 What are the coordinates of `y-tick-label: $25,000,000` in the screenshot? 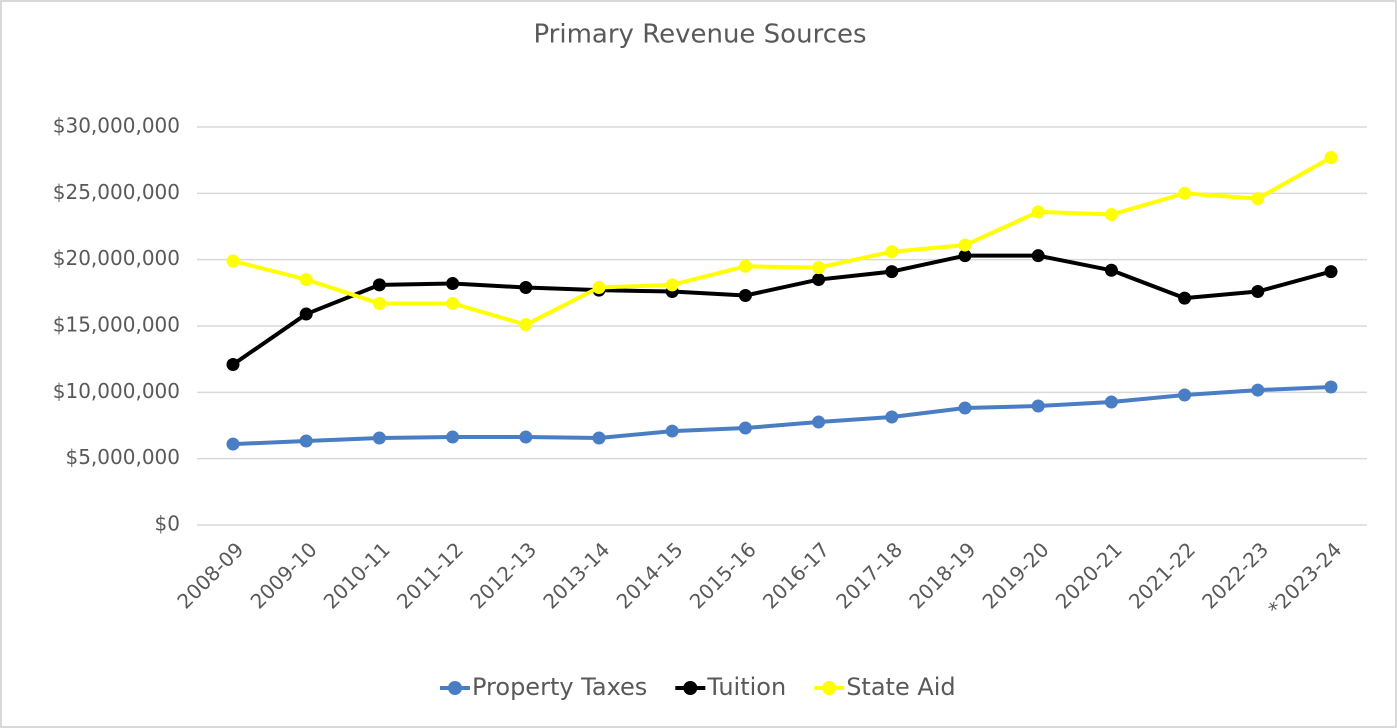 It's located at (116, 192).